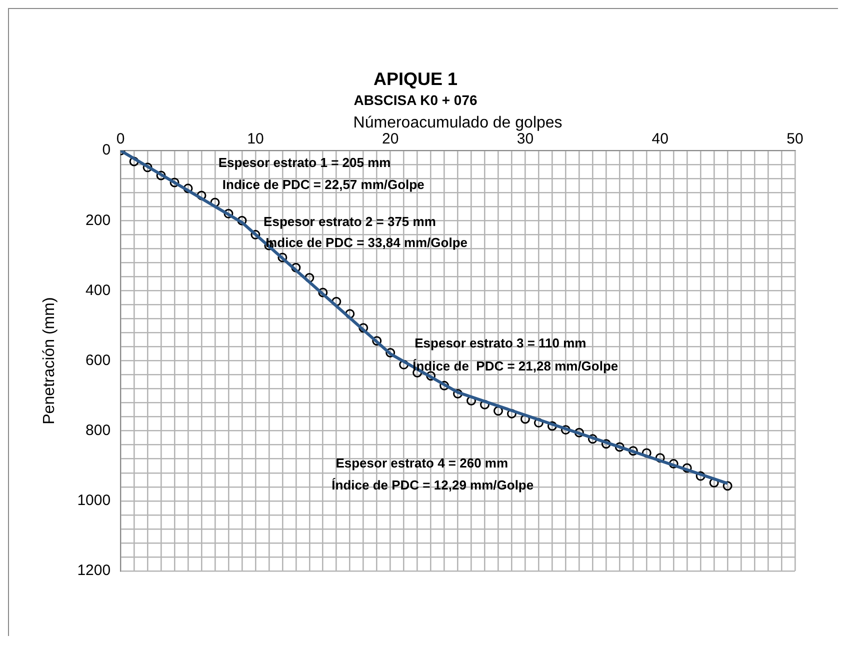 This screenshot has width=858, height=645. Describe the element at coordinates (106, 150) in the screenshot. I see `y-tick-label: 0` at that location.